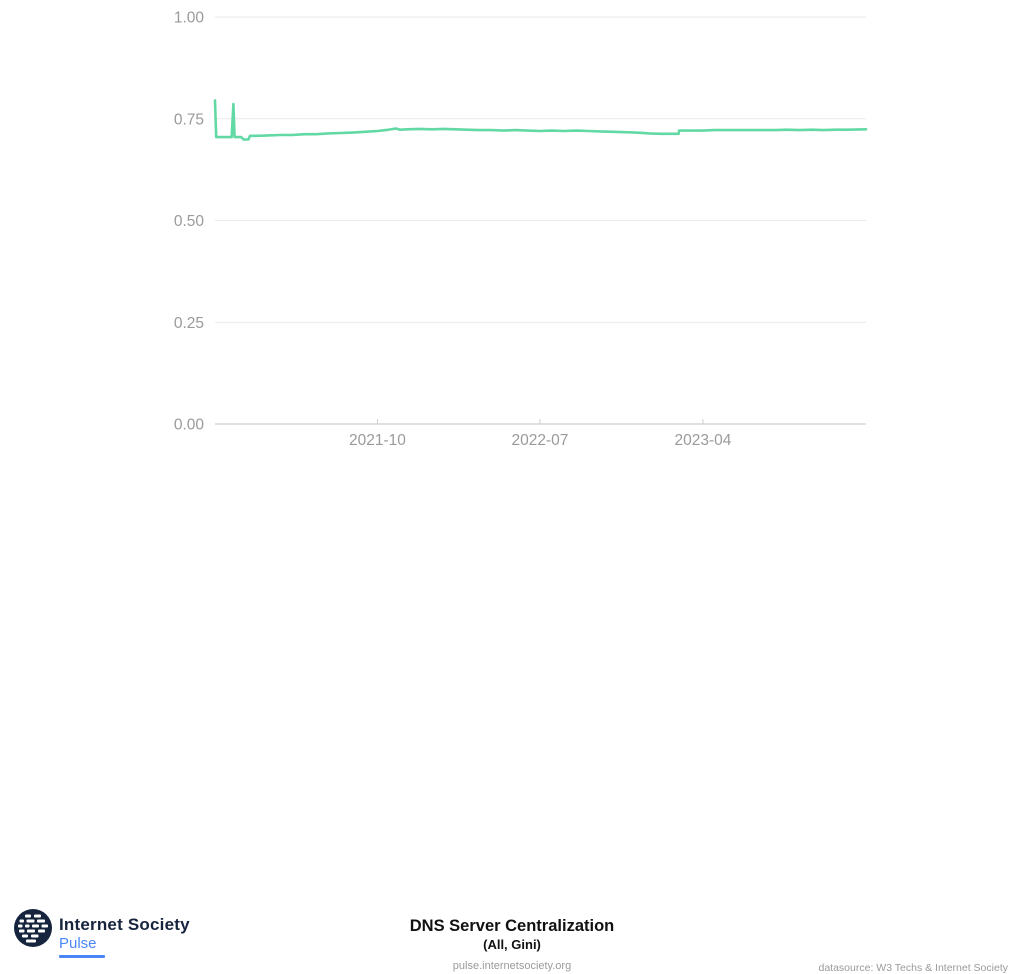  What do you see at coordinates (540, 120) in the screenshot?
I see `gini-series-line` at bounding box center [540, 120].